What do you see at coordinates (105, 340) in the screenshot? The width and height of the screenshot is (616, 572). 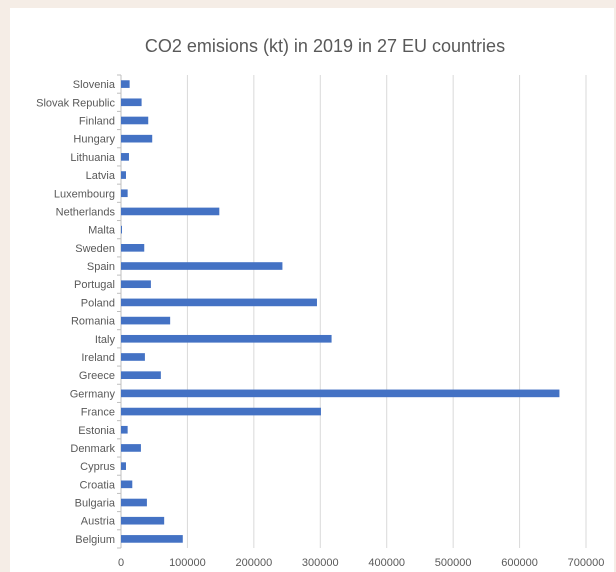 I see `category-label: Italy` at bounding box center [105, 340].